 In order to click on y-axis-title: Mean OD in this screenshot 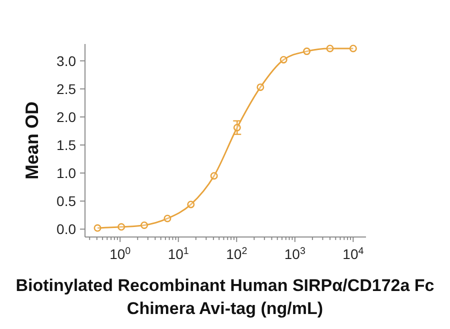, I will do `click(32, 140)`.